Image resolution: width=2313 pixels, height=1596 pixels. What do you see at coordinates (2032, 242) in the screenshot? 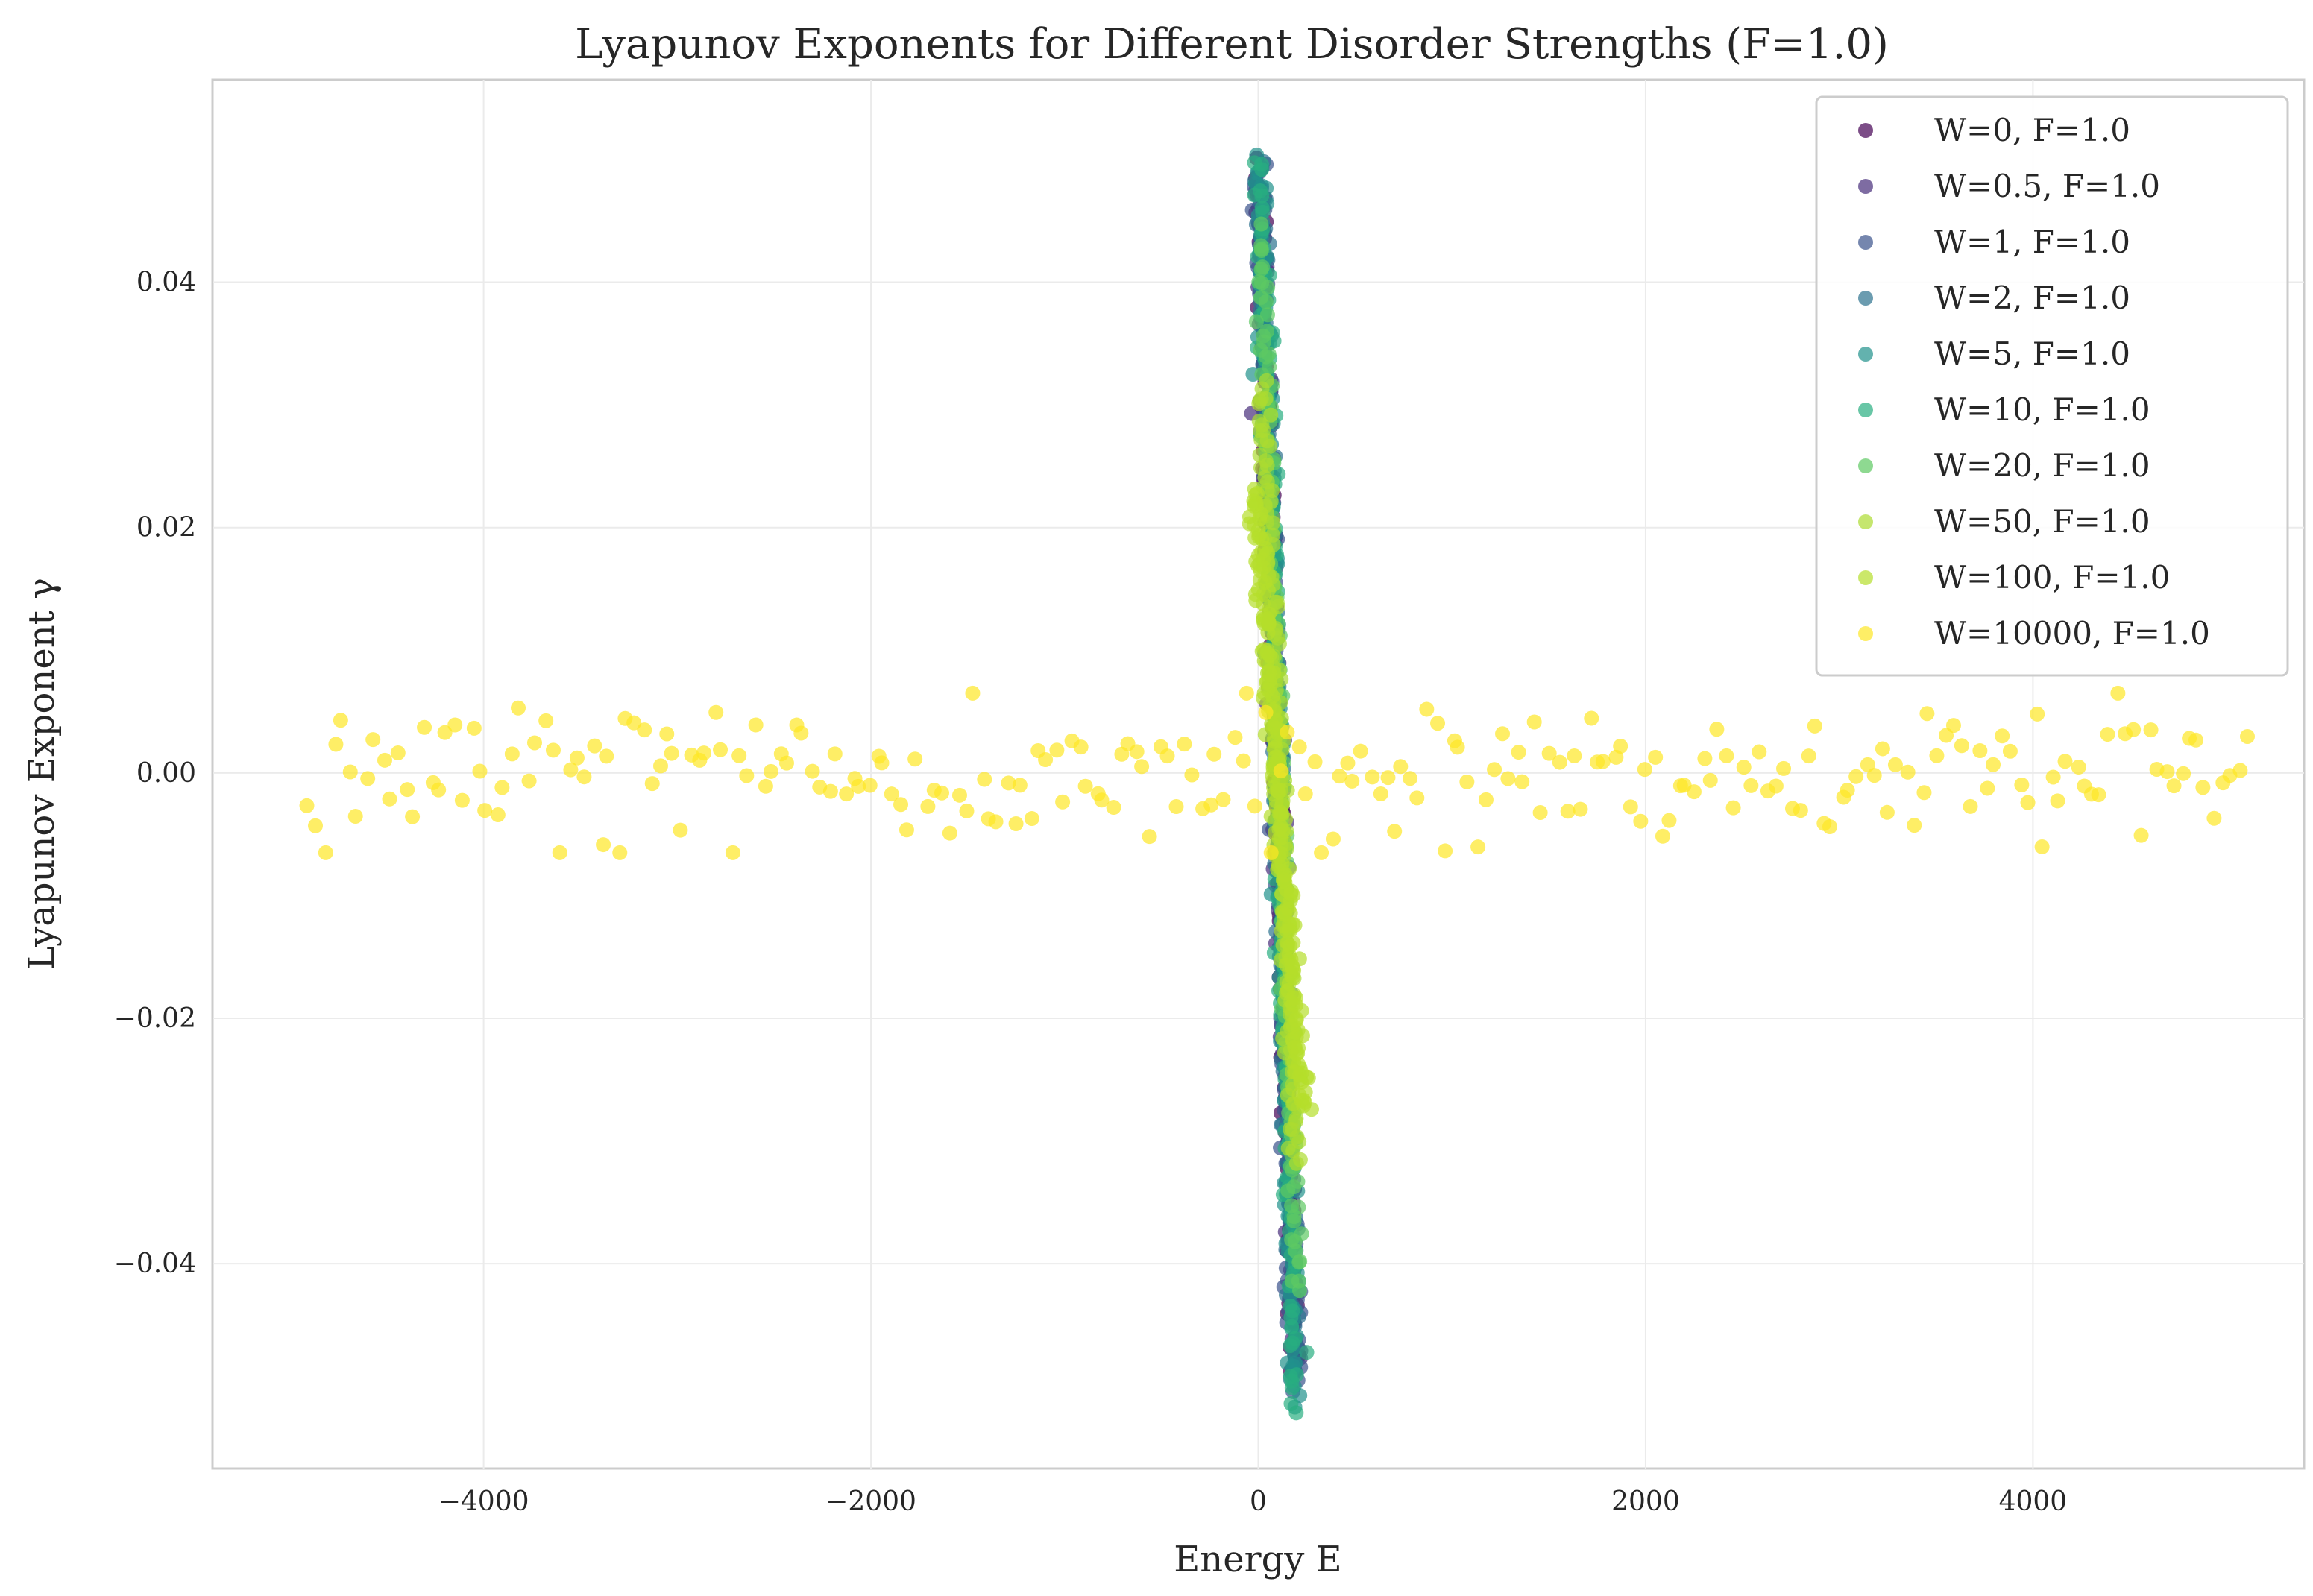
I see `legend-label: W=1, F=1.0` at bounding box center [2032, 242].